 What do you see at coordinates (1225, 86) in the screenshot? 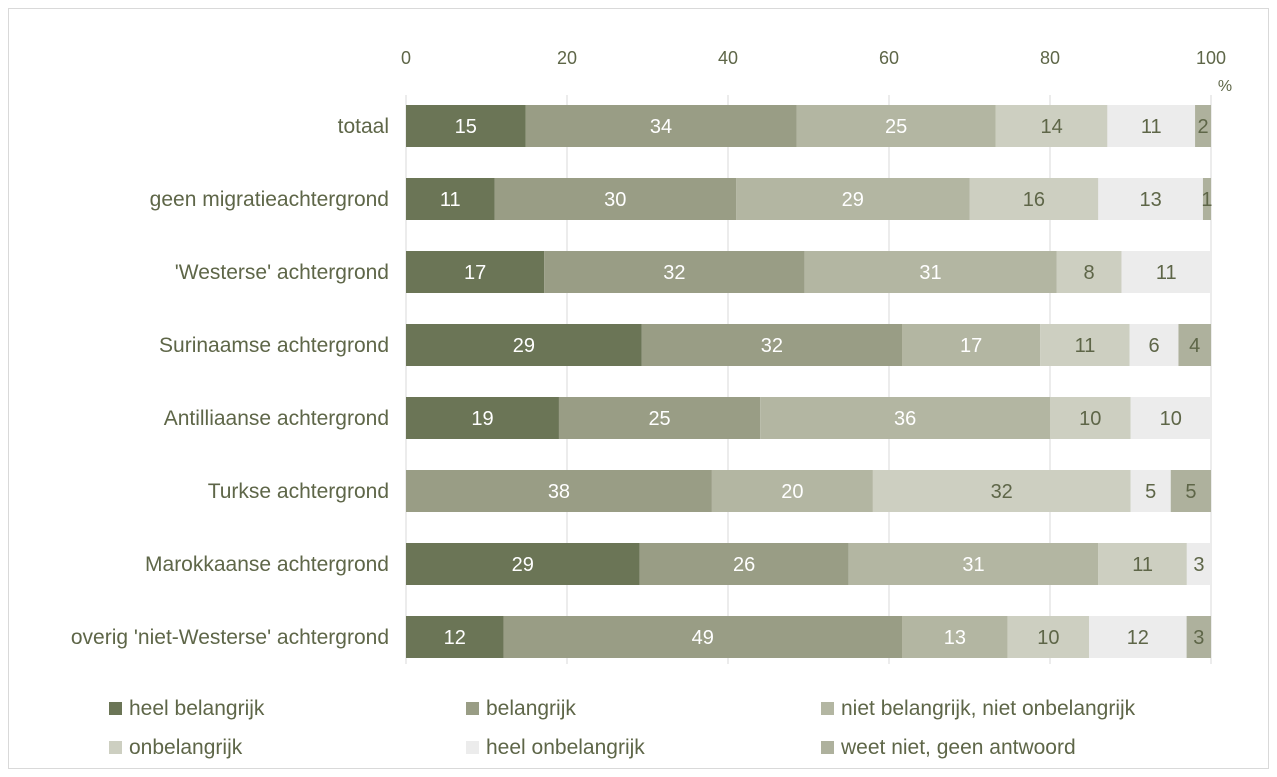
I see `x-axis-unit: %` at bounding box center [1225, 86].